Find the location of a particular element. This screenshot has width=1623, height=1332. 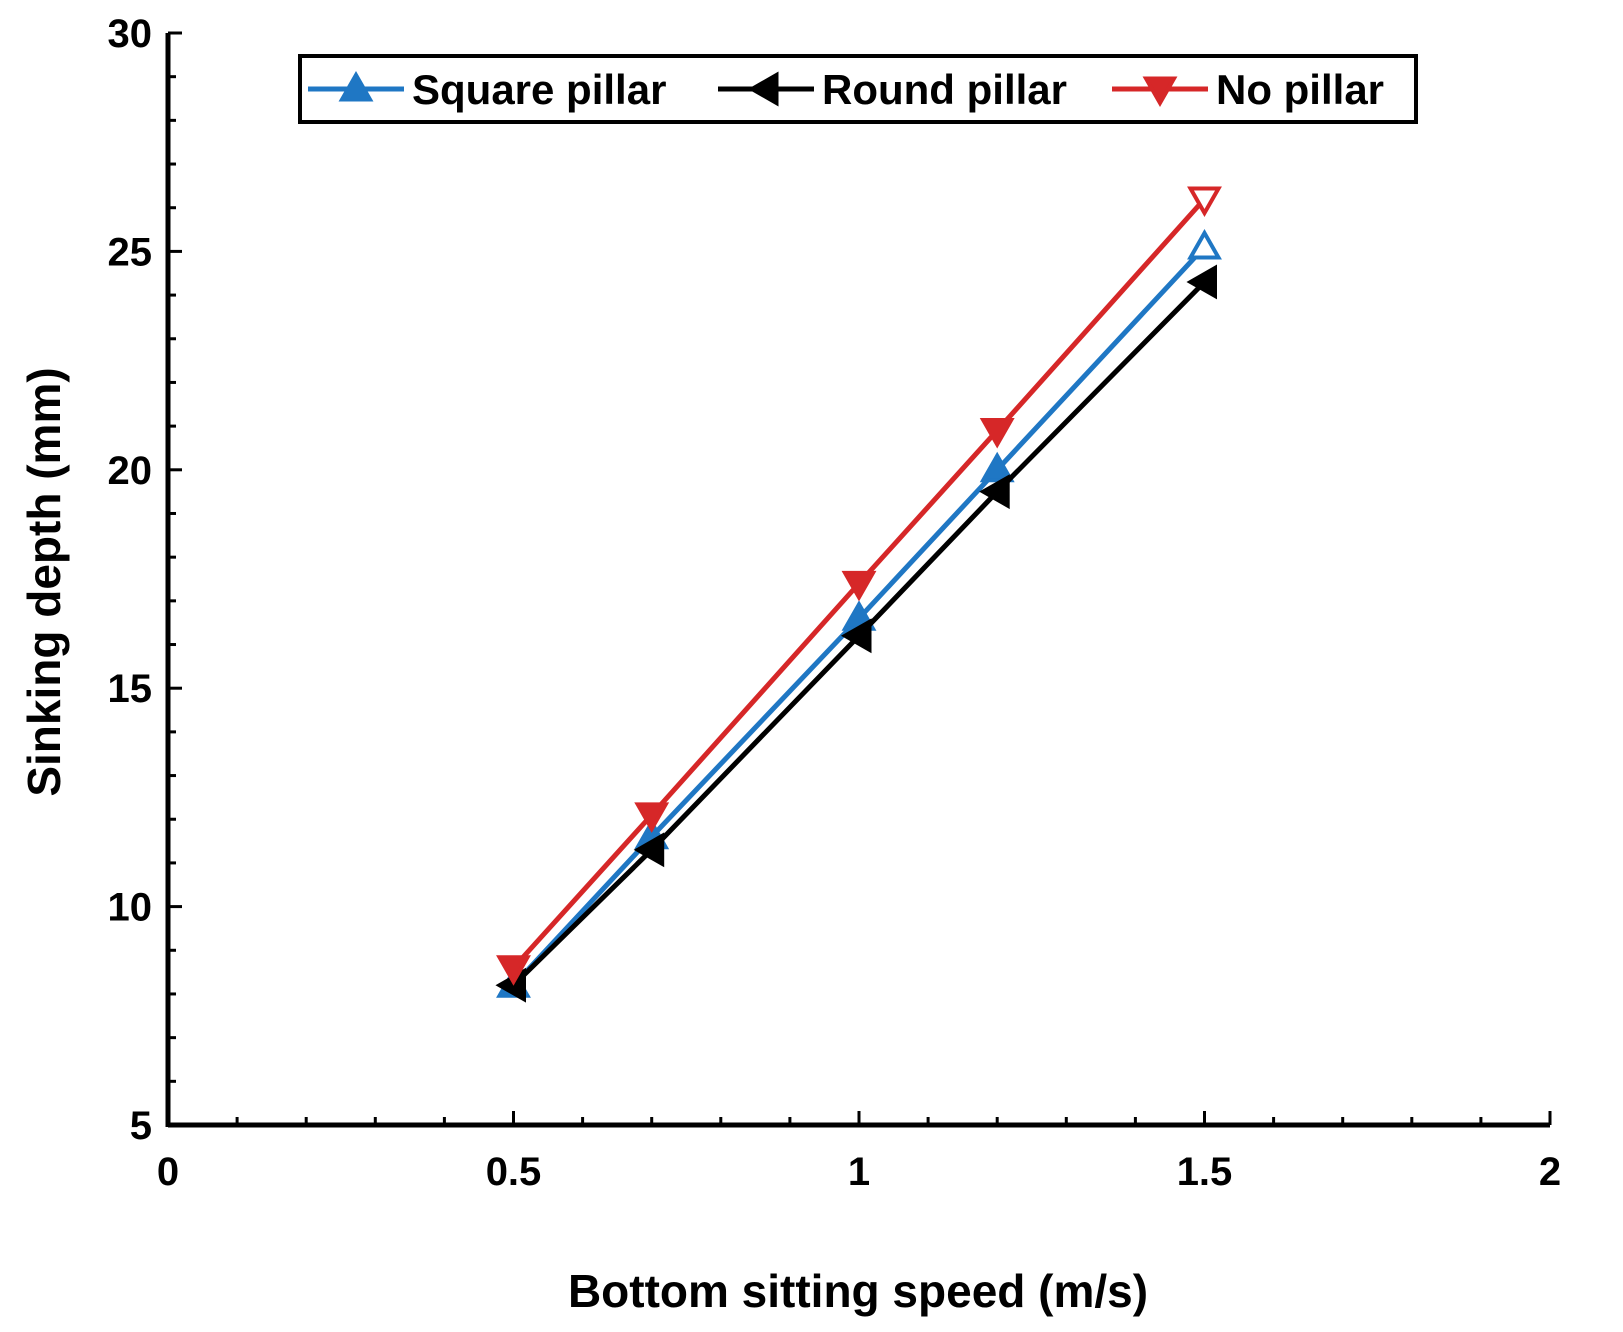

x-tick-label: 0 is located at coordinates (168, 1172).